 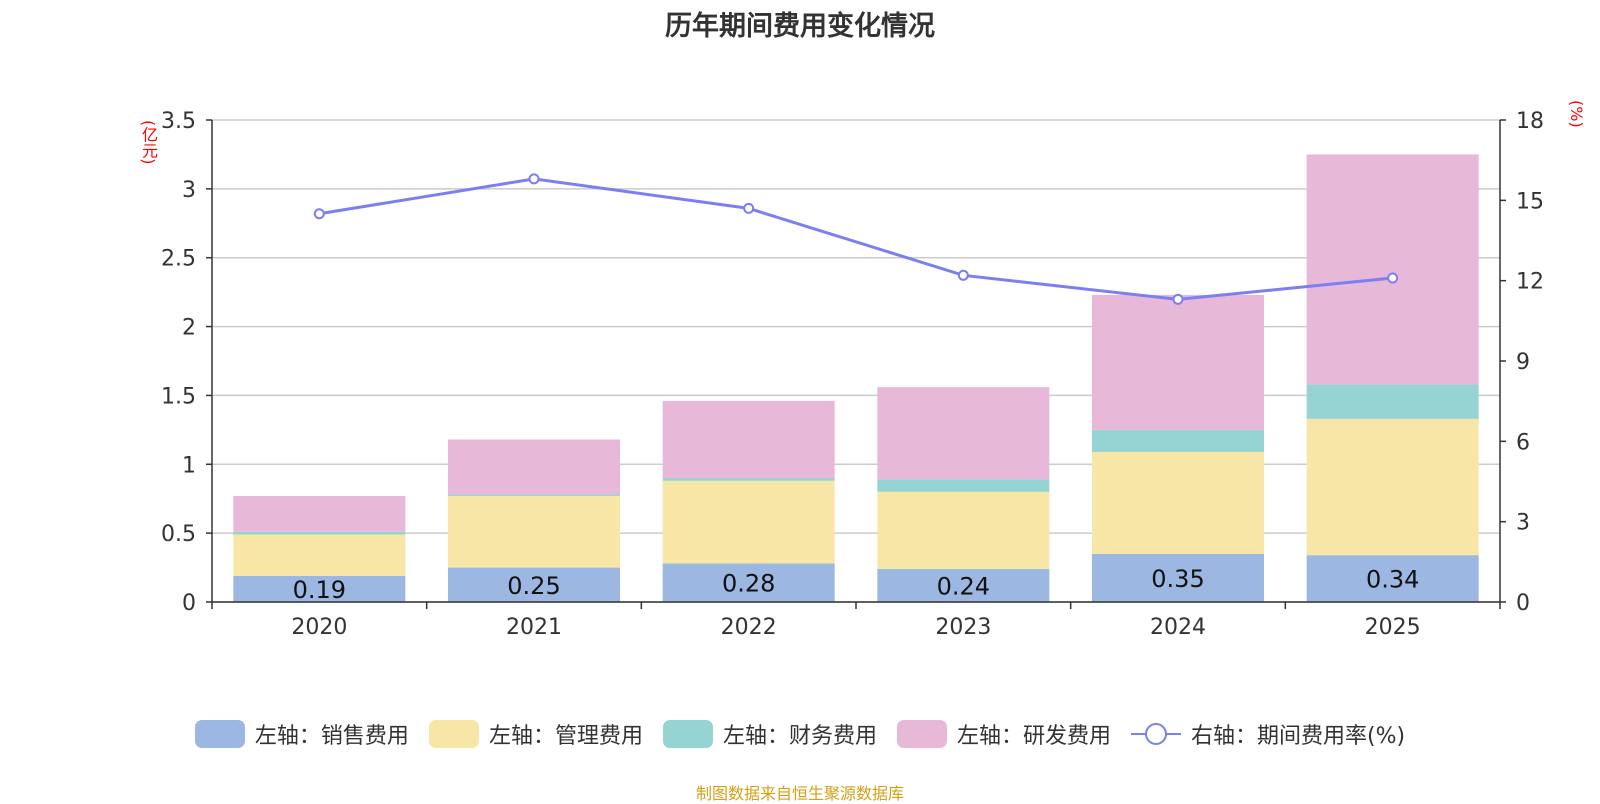 I want to click on bar-data-label: 0.28, so click(x=748, y=584).